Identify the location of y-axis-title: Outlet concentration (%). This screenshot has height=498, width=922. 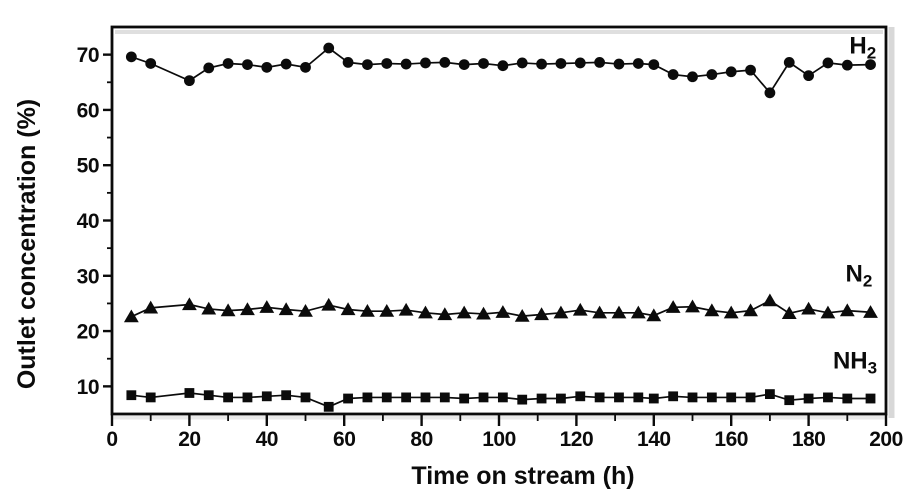
(27, 244).